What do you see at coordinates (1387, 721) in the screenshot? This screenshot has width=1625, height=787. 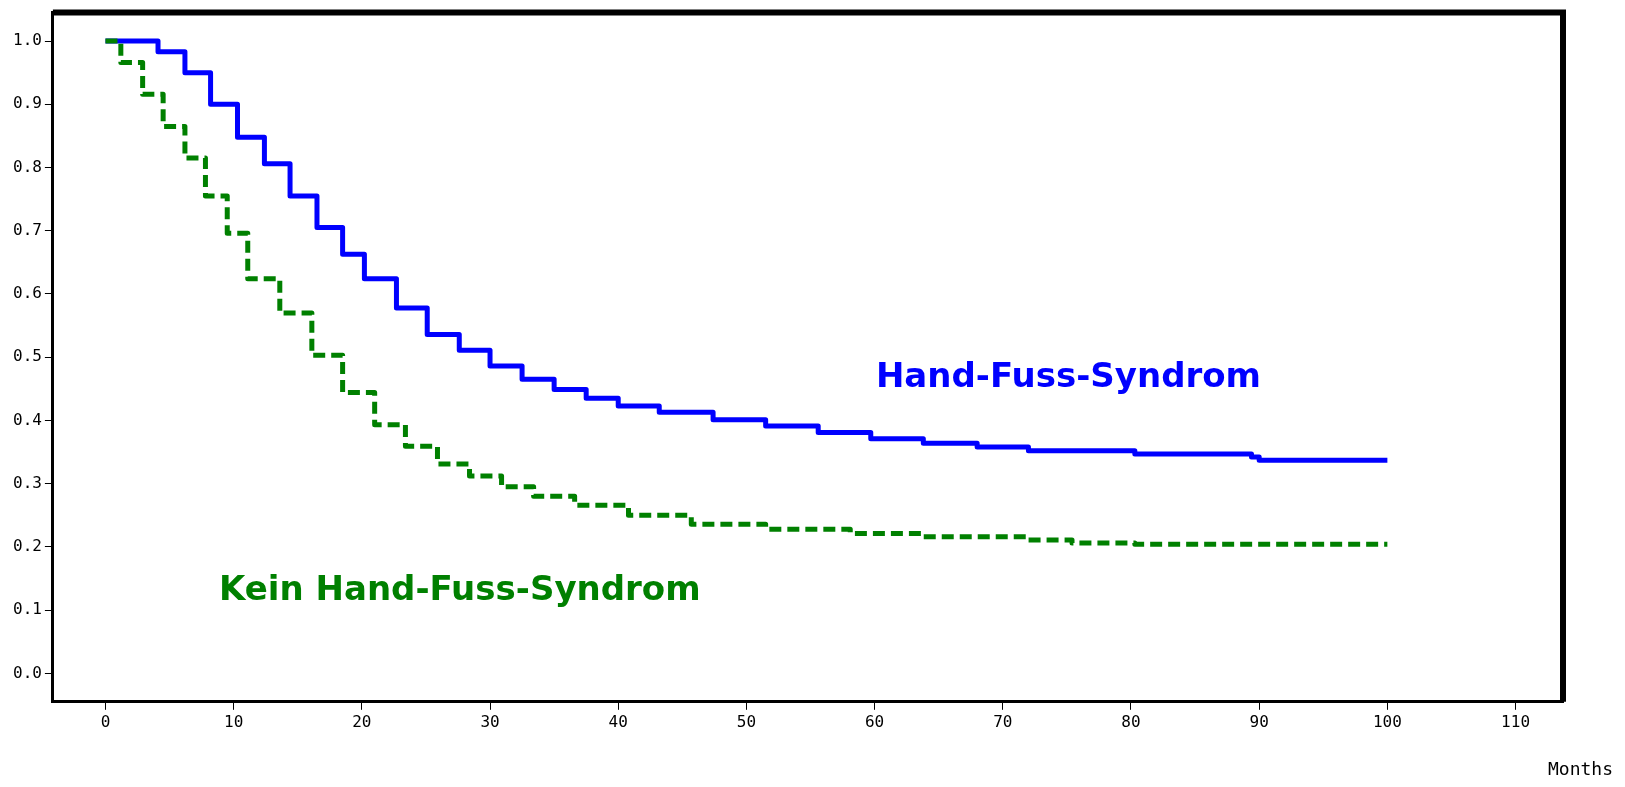 I see `x-tick-label: 100` at bounding box center [1387, 721].